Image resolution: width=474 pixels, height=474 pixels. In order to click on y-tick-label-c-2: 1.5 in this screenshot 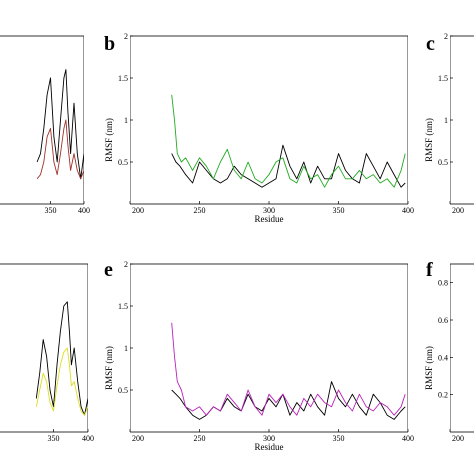, I will do `click(443, 78)`.